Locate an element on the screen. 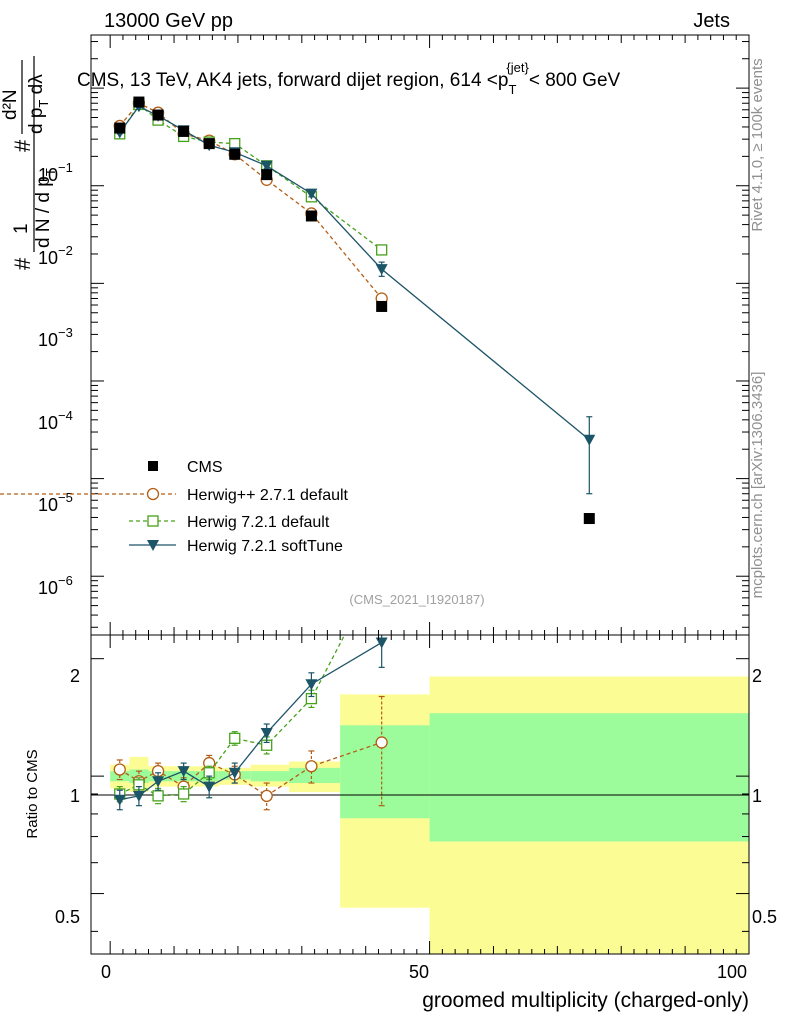 This screenshot has height=1024, width=786. svg-text: d N / d pT is located at coordinates (45, 208).